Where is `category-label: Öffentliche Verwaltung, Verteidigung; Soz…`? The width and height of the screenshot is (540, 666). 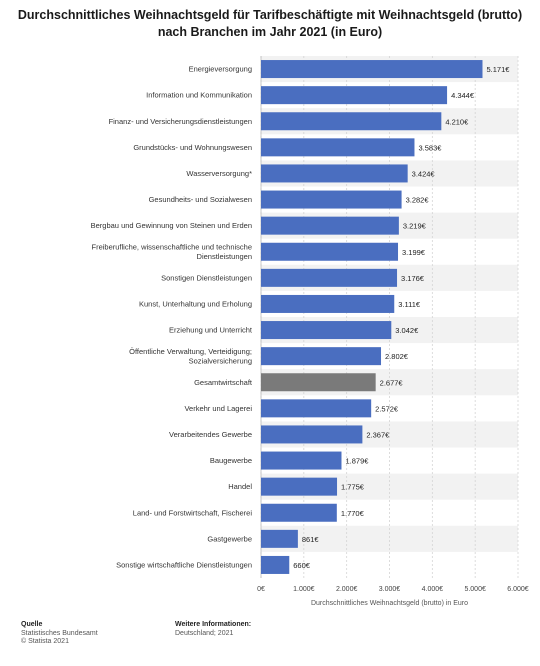
category-label: Öffentliche Verwaltung, Verteidigung; Soz… is located at coordinates (190, 356).